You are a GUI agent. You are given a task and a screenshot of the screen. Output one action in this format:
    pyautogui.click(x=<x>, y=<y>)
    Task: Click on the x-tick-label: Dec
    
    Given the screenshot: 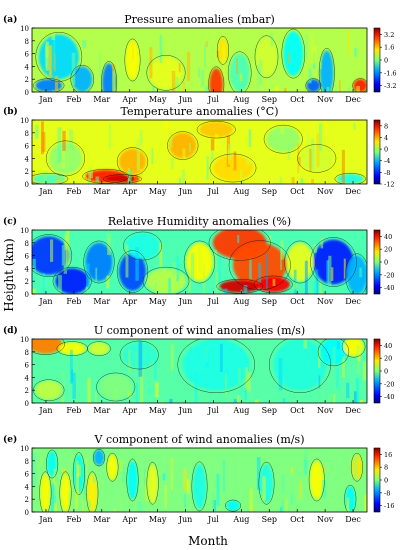 What is the action you would take?
    pyautogui.click(x=353, y=99)
    